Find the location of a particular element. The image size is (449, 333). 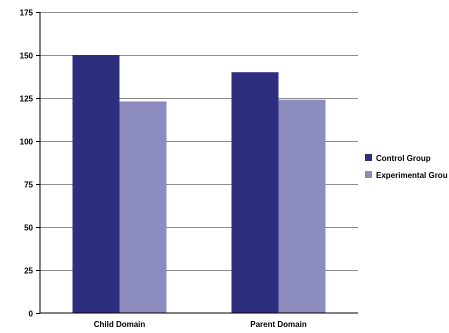

y-tick-label: 75 is located at coordinates (28, 185).